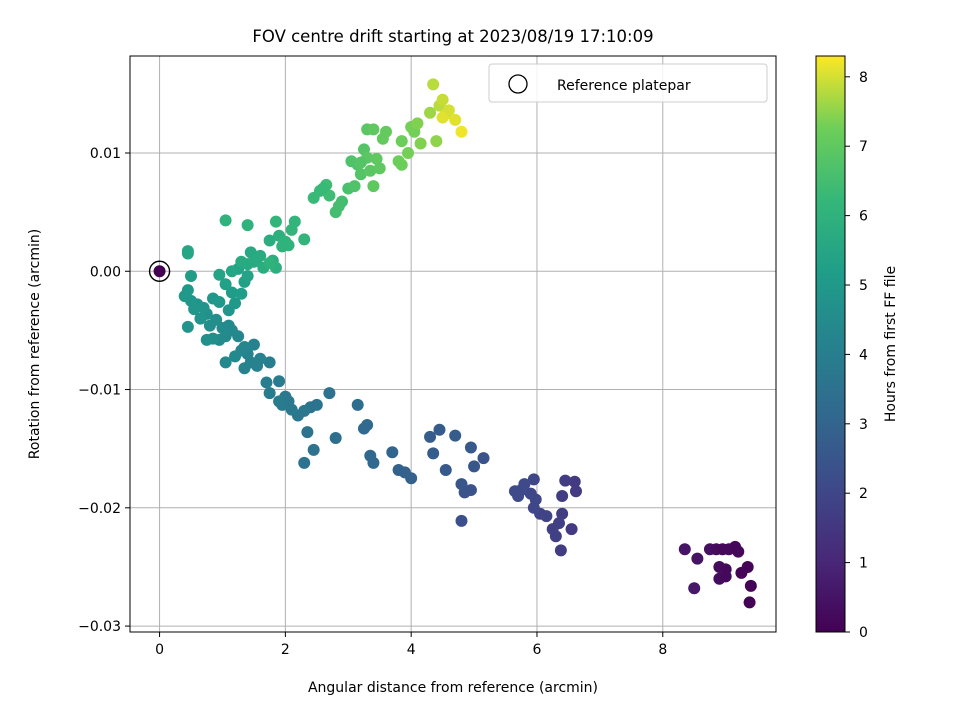 The width and height of the screenshot is (960, 720). Describe the element at coordinates (537, 650) in the screenshot. I see `x-tick-label: 6` at that location.